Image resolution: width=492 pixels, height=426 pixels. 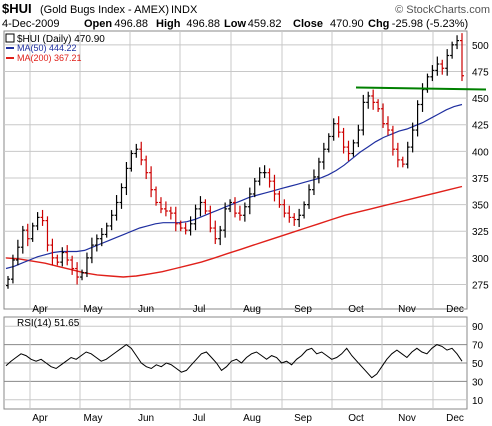 What do you see at coordinates (455, 418) in the screenshot?
I see `rsi-month-label: Dec` at bounding box center [455, 418].